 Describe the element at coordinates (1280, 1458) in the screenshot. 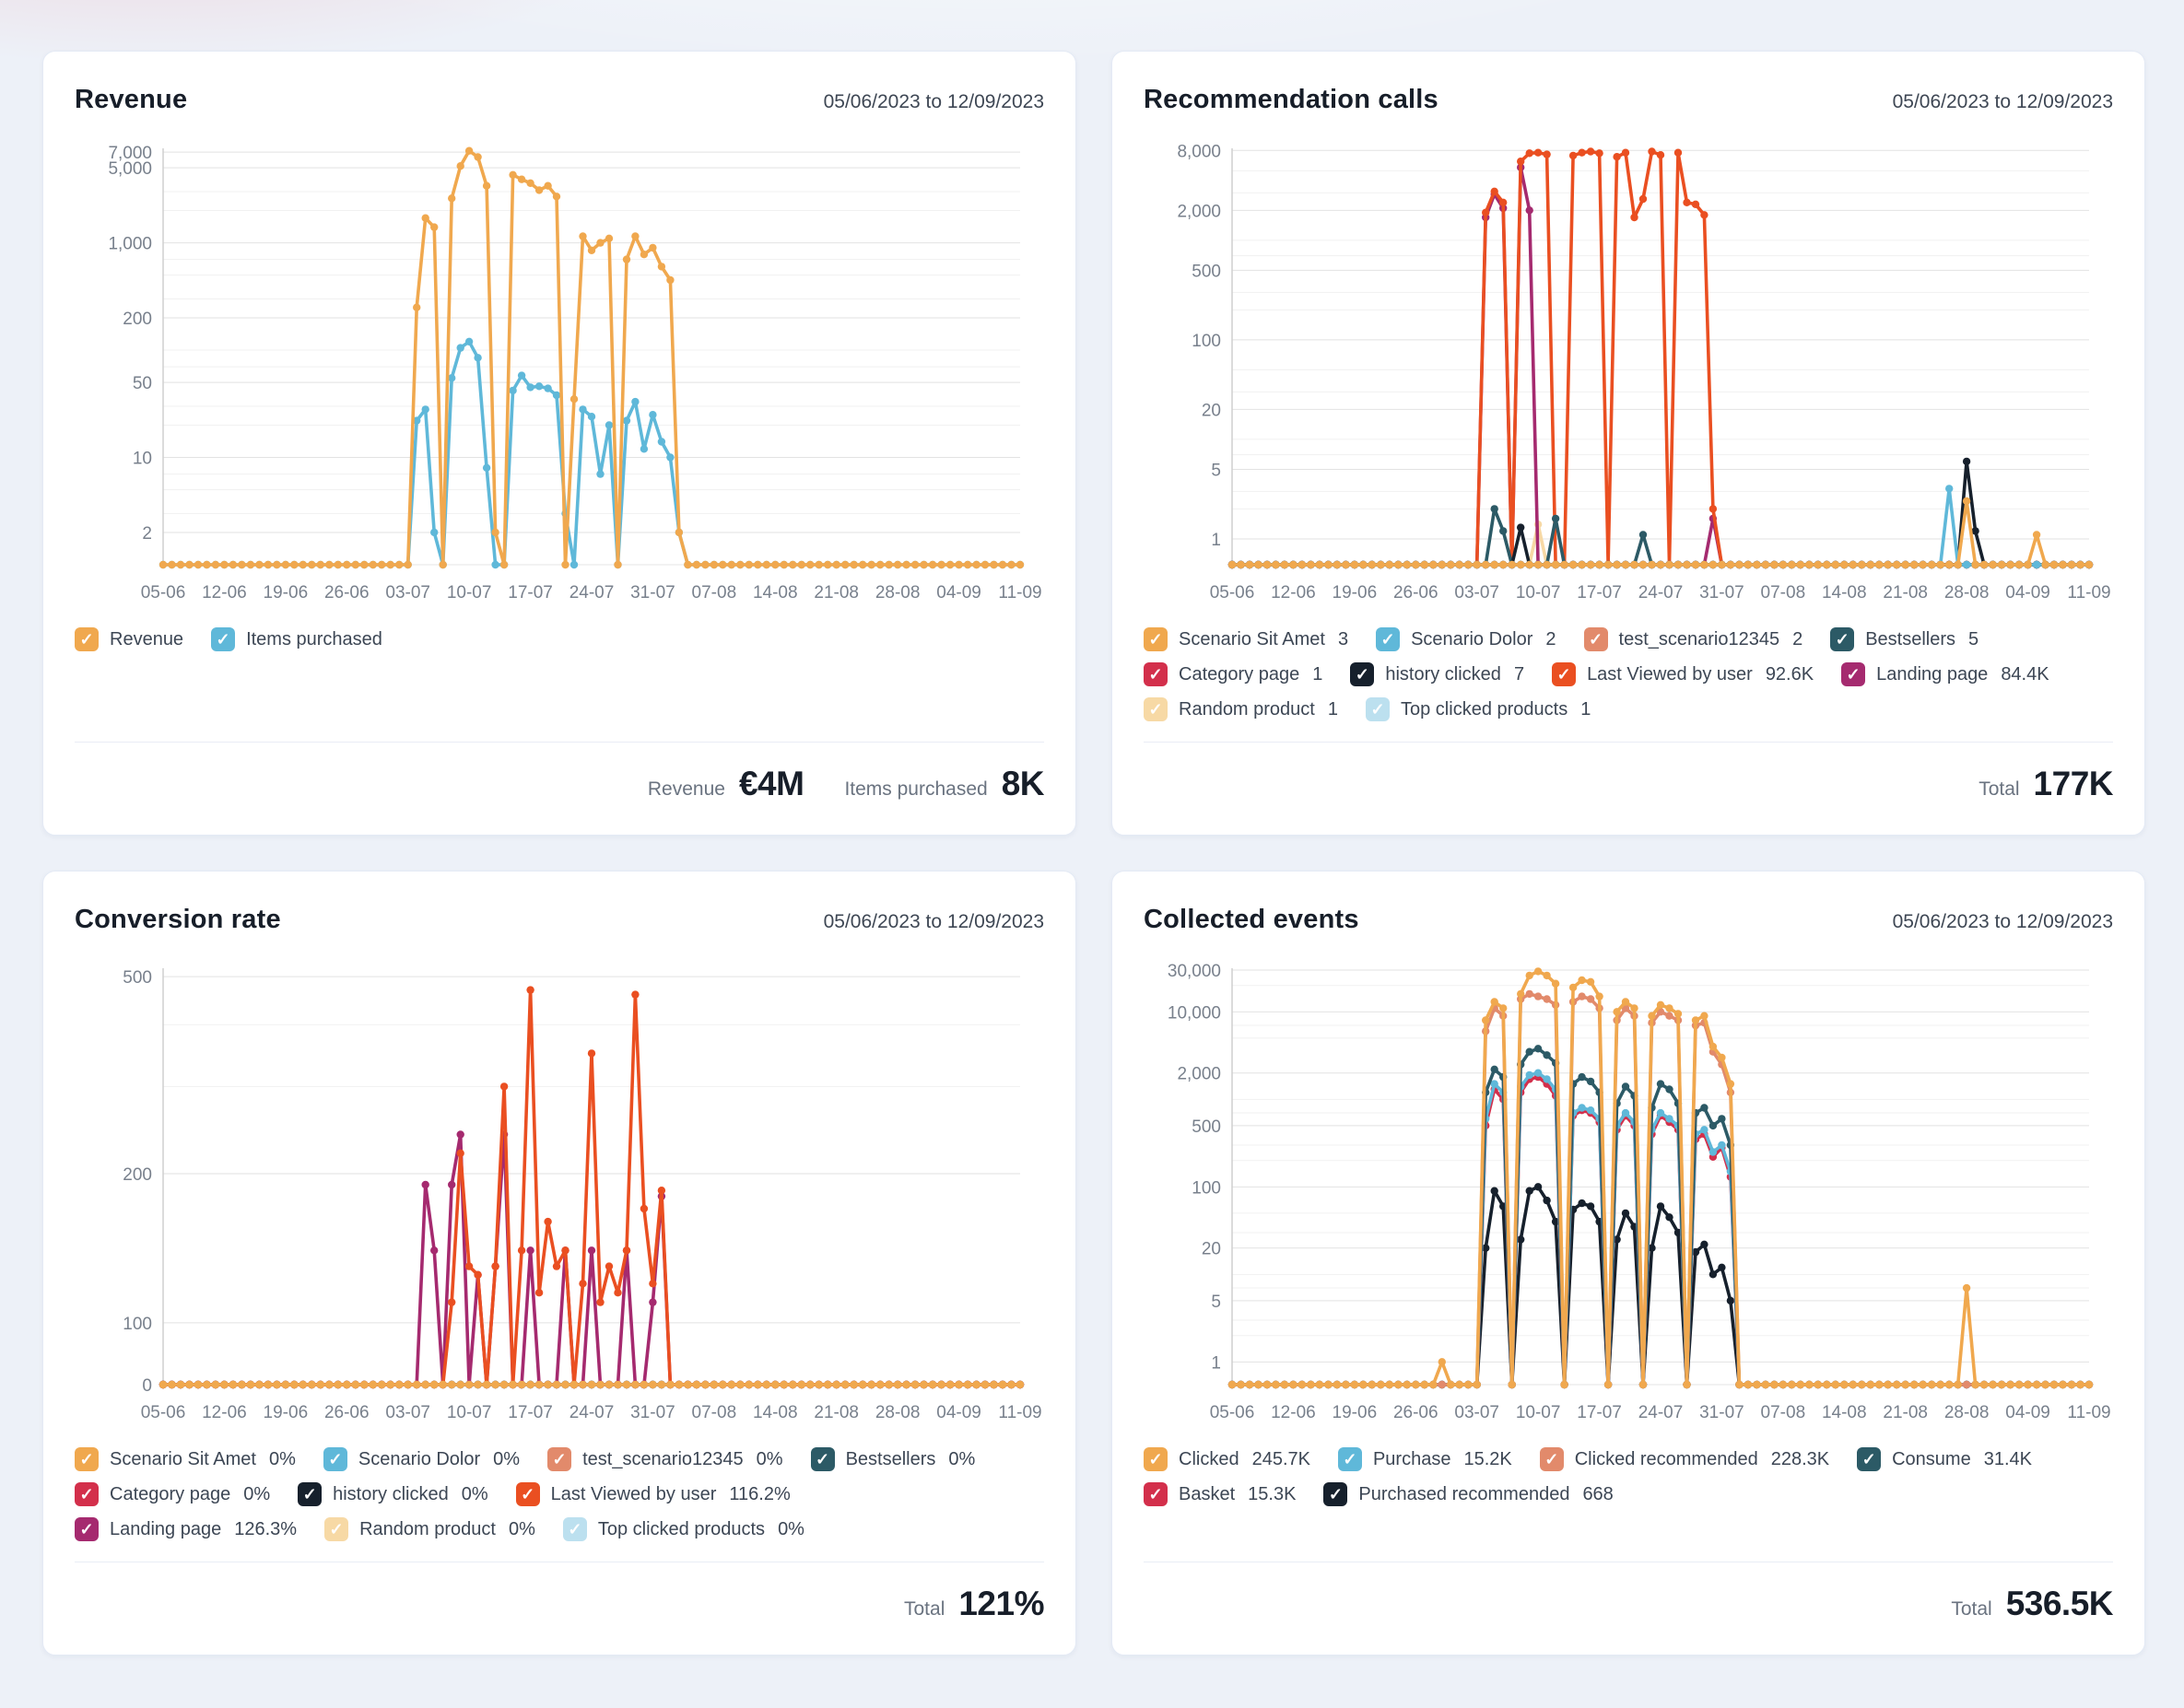

I see `legend-value: 245.7K` at that location.